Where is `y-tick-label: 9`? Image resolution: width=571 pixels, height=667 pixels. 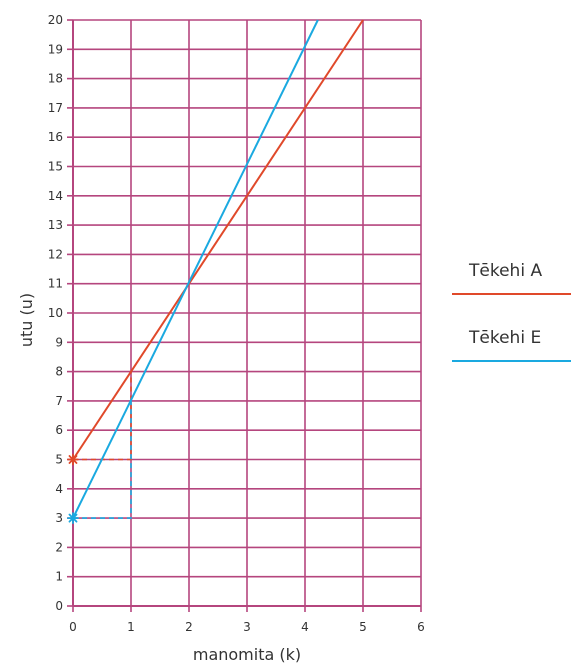
y-tick-label: 9 is located at coordinates (59, 342).